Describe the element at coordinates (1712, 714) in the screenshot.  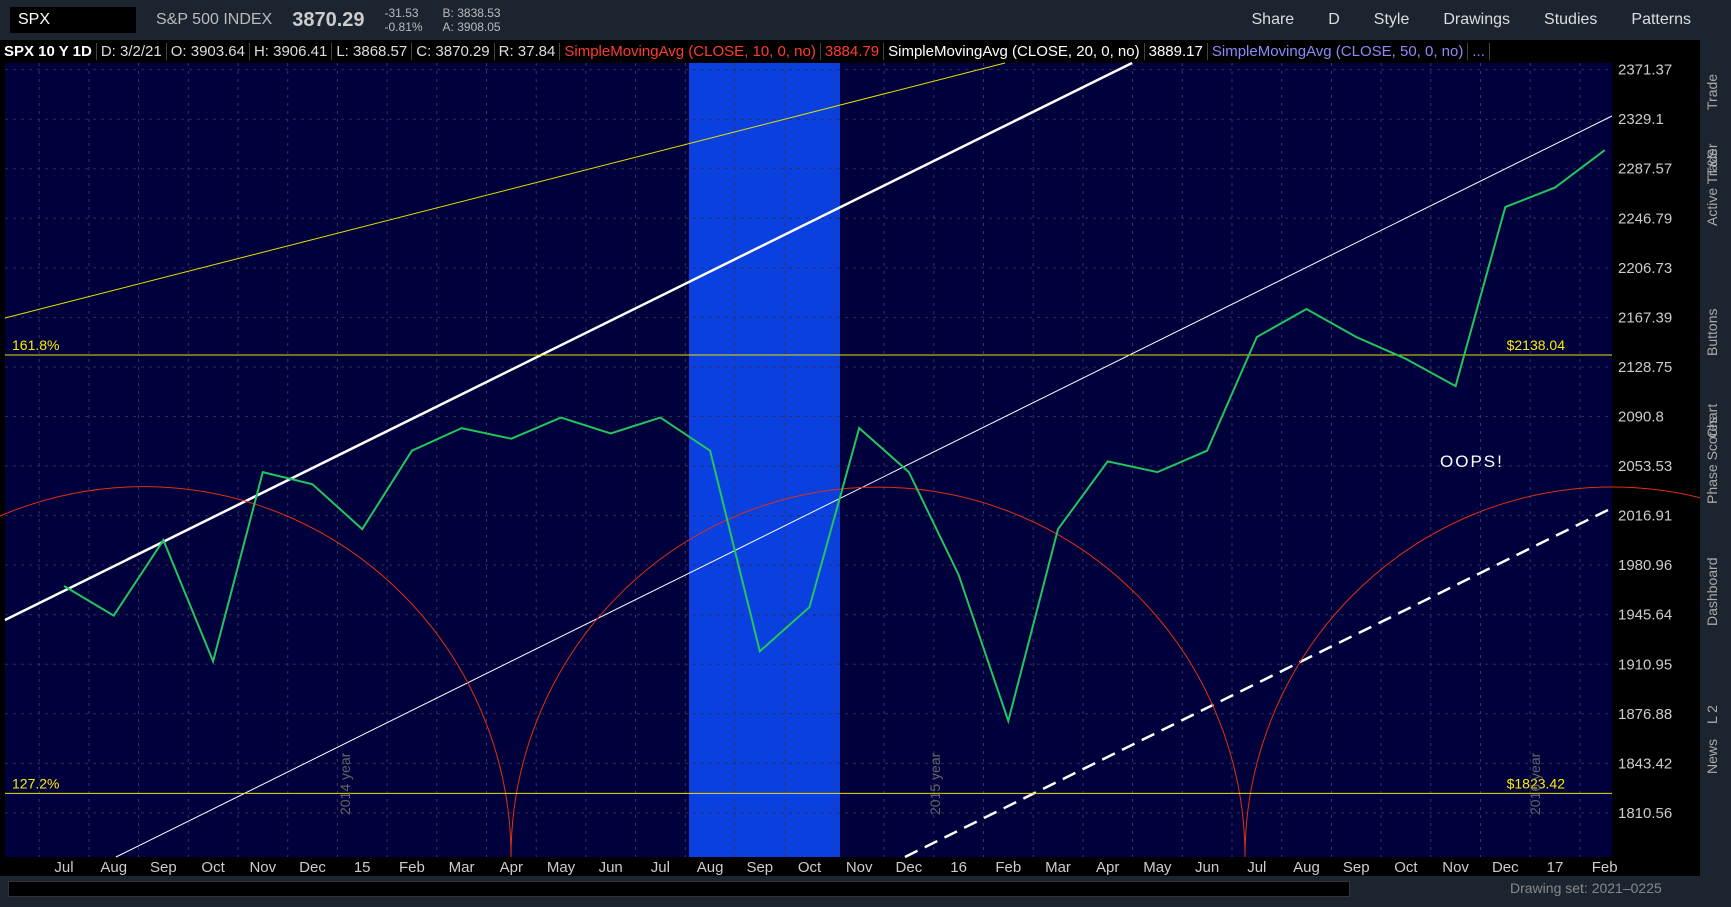
I see `side-tab: L 2` at that location.